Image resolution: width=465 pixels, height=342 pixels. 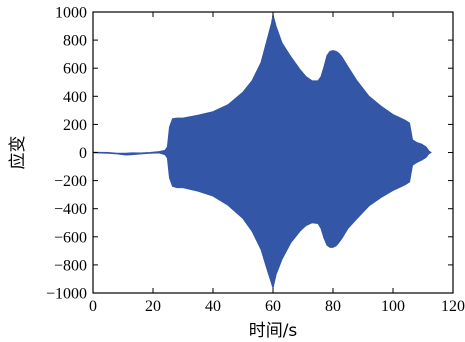 What do you see at coordinates (75, 97) in the screenshot?
I see `y-tick-label: 400` at bounding box center [75, 97].